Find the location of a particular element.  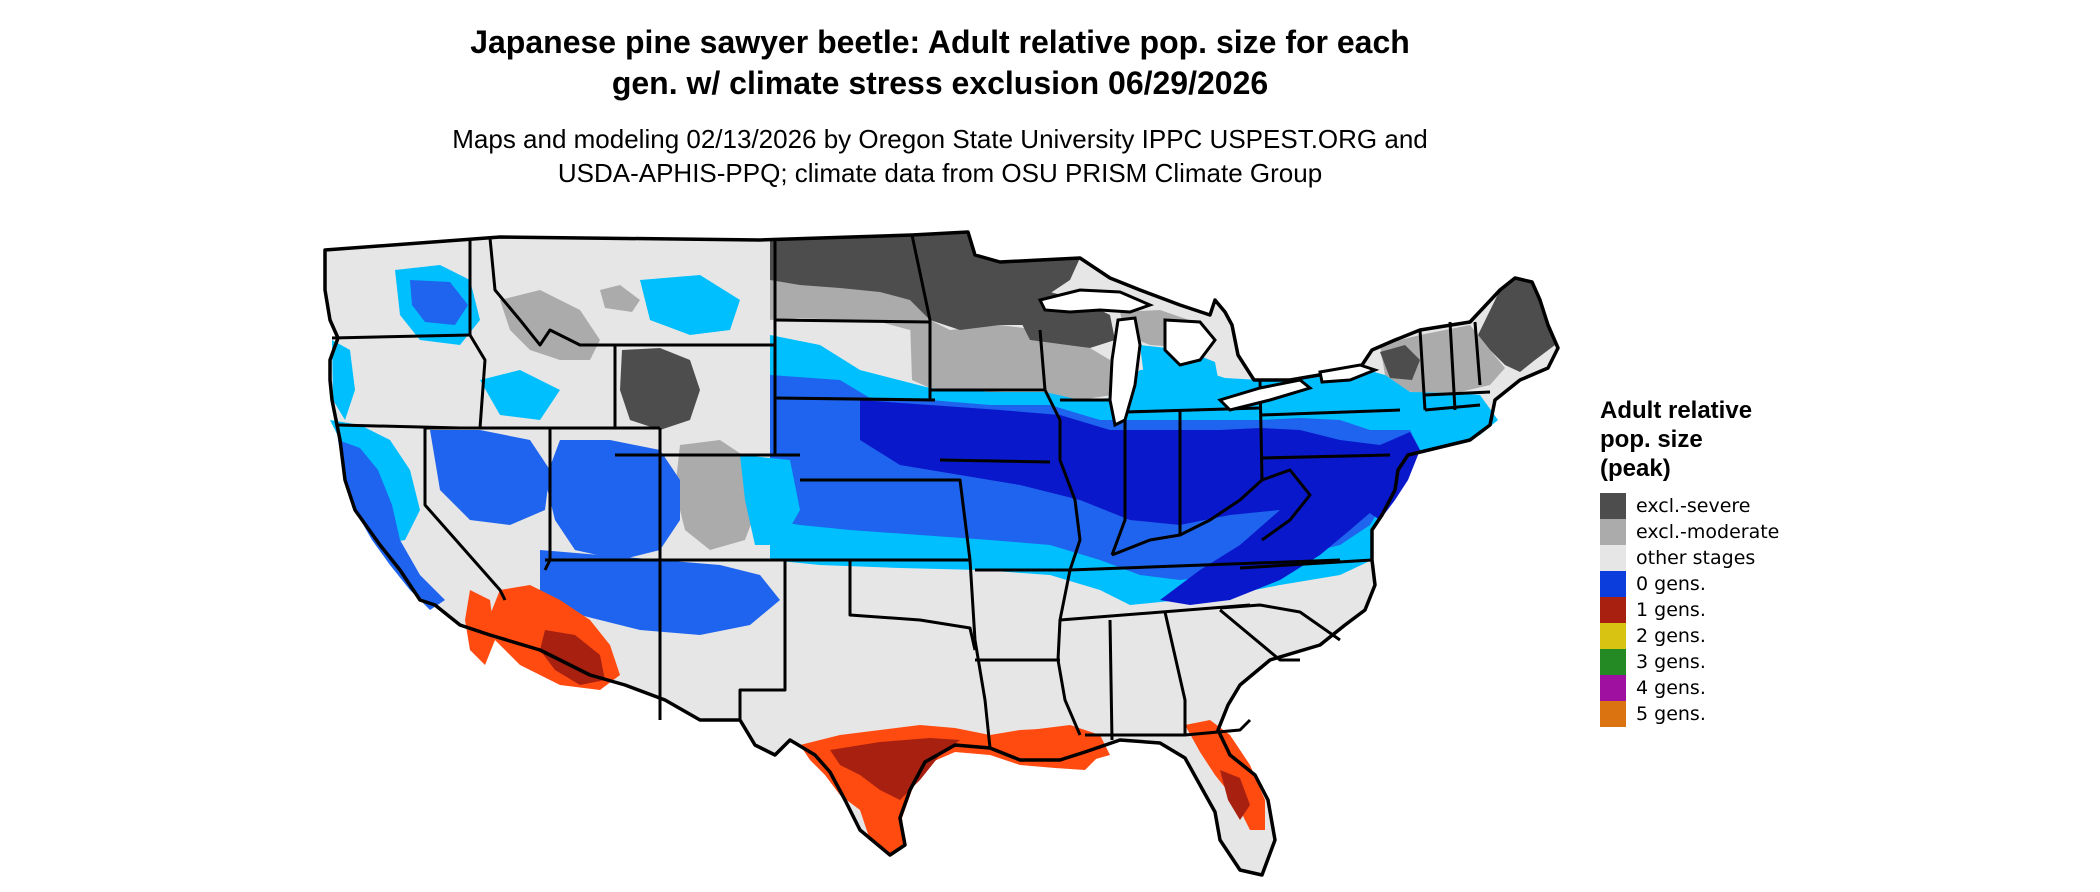

gen0-mid-utah-arizona is located at coordinates (612, 500).